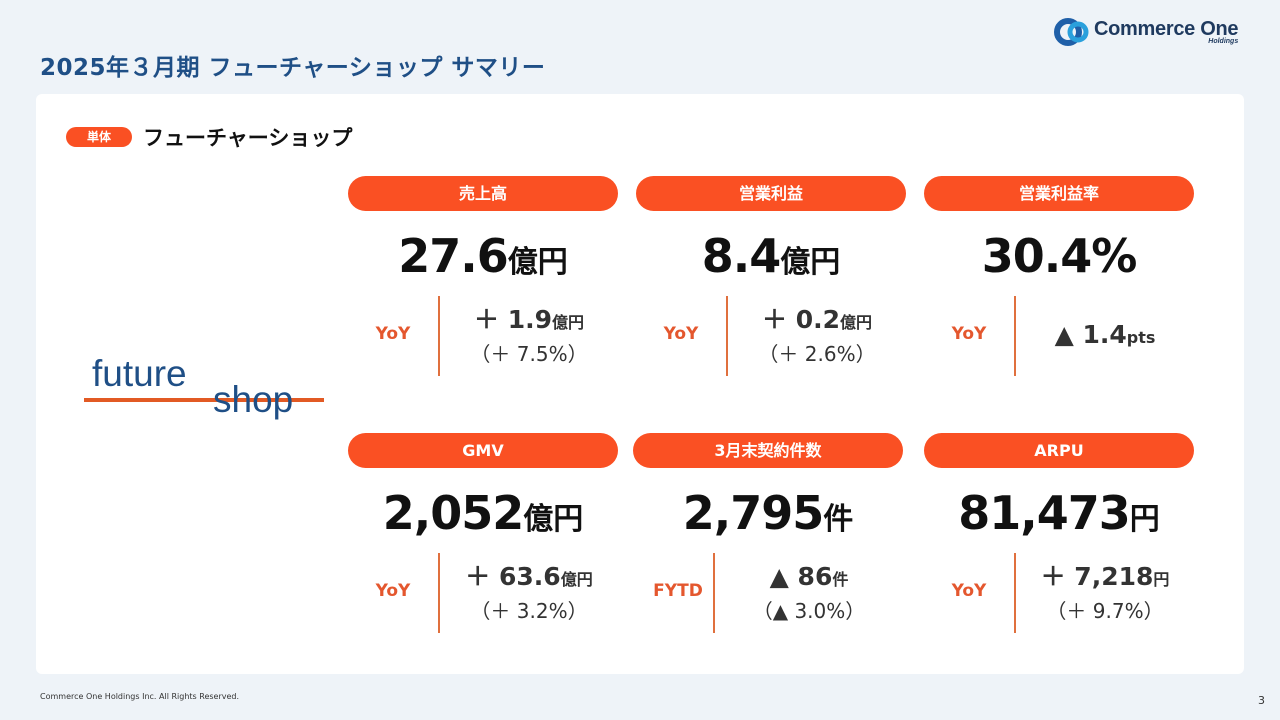 The height and width of the screenshot is (720, 1280). Describe the element at coordinates (771, 301) in the screenshot. I see `metric-operating-income: 営業利益 8.4億円 YoY ＋ 0.2億円 （＋ 2.6%）` at that location.